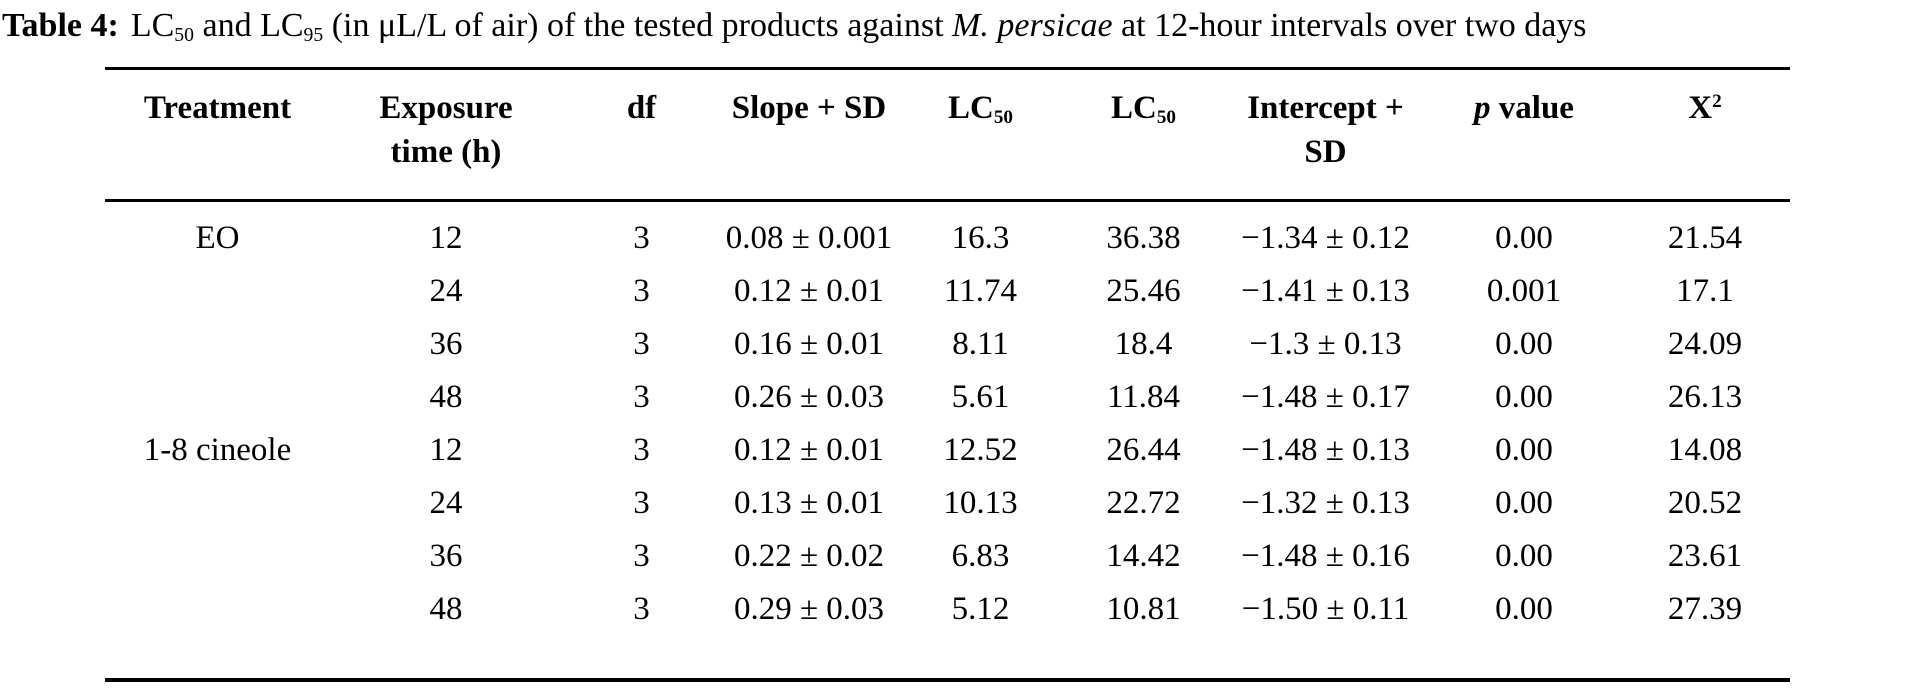 The width and height of the screenshot is (1913, 690). I want to click on header-label: Slope + SD, so click(809, 107).